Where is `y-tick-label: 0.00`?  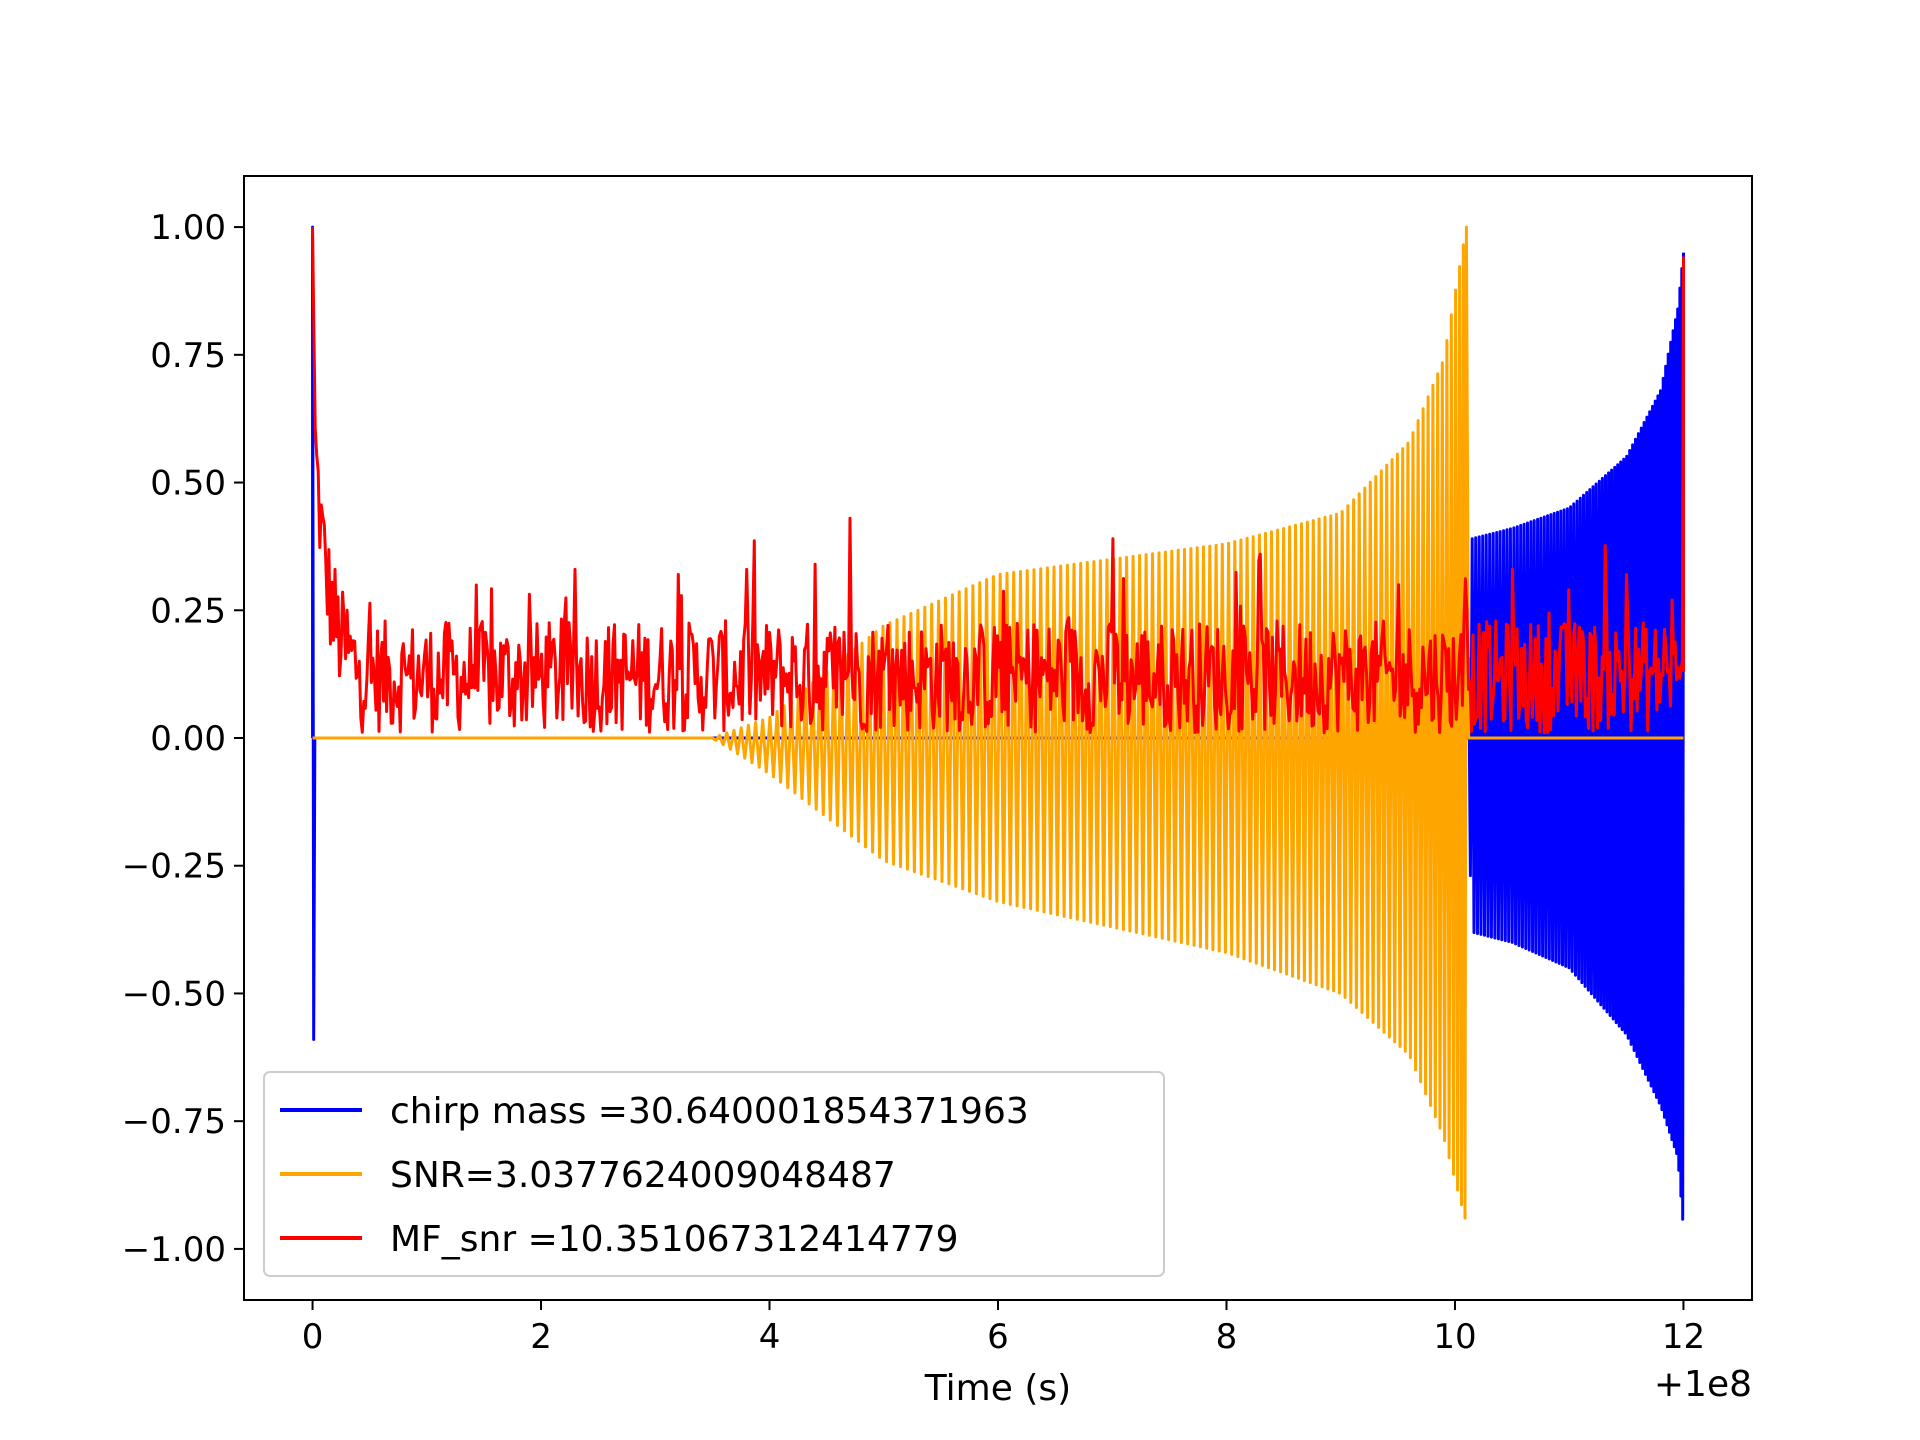 y-tick-label: 0.00 is located at coordinates (188, 739).